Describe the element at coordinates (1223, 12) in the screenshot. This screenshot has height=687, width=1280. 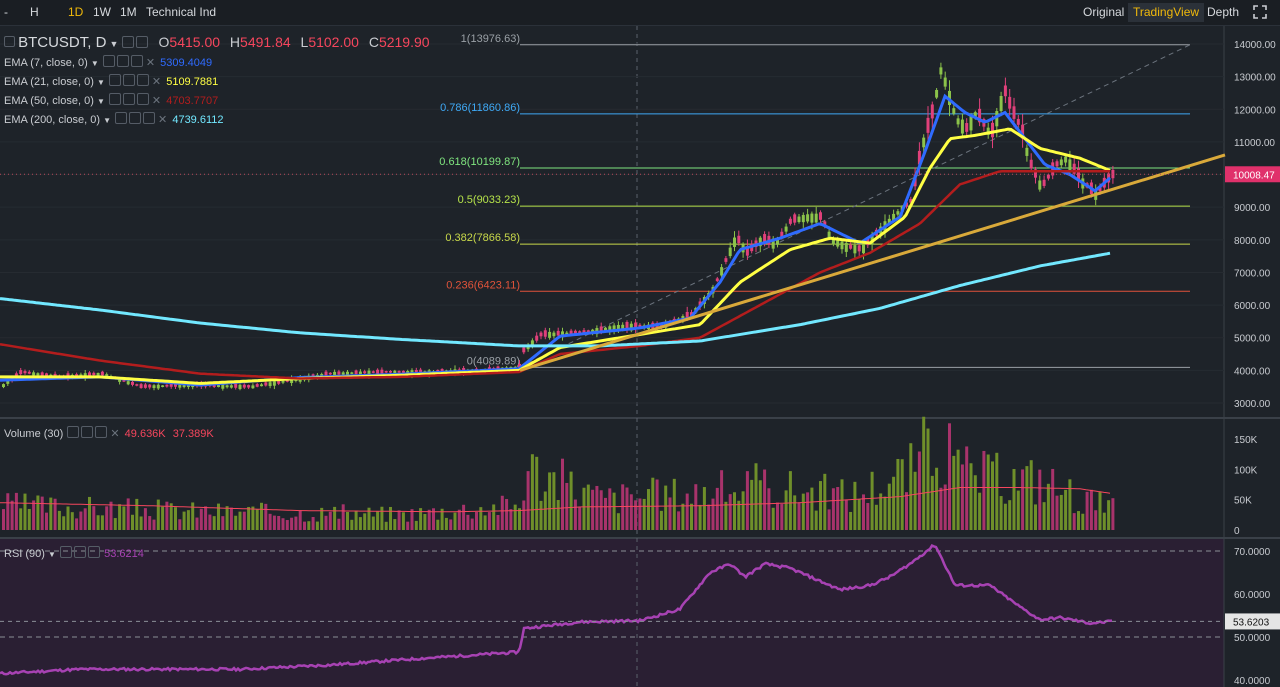
I see `view-depth-button: Depth` at that location.